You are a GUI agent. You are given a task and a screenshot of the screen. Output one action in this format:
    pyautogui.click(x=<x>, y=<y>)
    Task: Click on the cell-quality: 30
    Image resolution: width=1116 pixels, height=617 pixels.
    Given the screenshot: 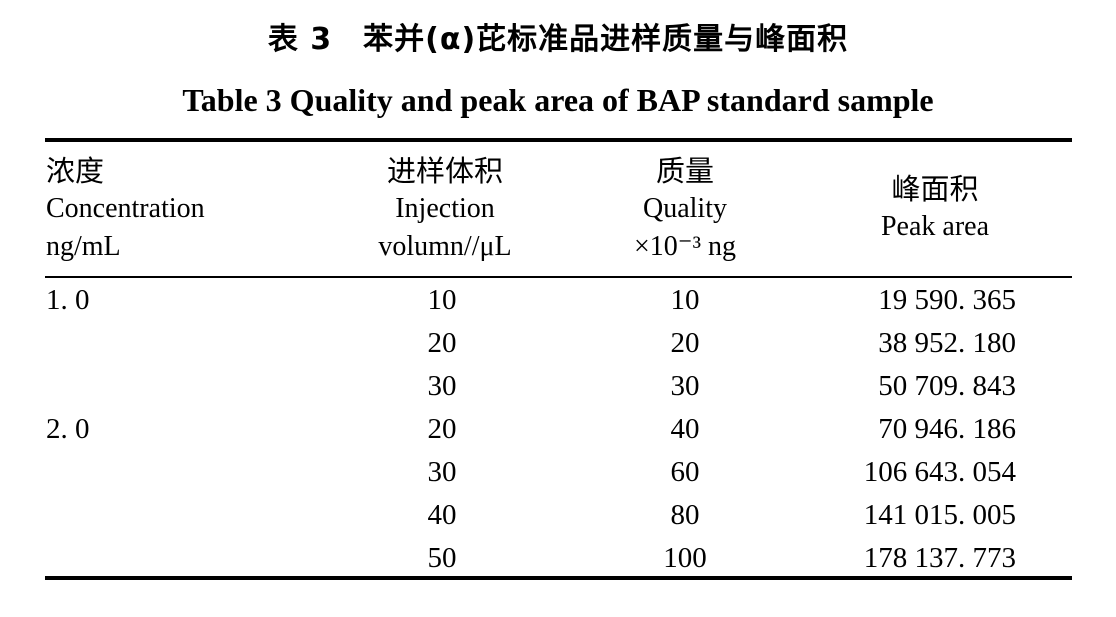 What is the action you would take?
    pyautogui.click(x=685, y=386)
    